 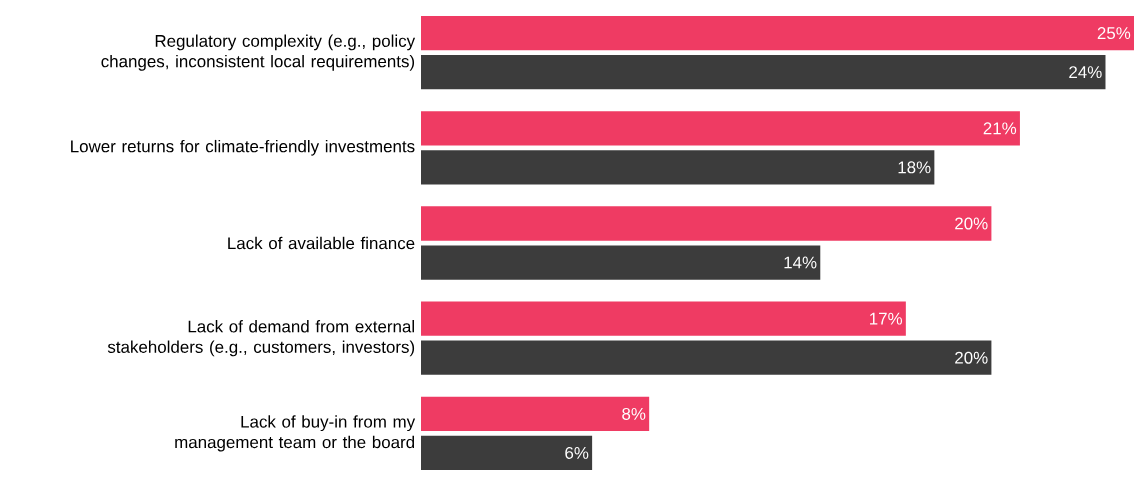 I want to click on data-label: 21%, so click(x=1000, y=128).